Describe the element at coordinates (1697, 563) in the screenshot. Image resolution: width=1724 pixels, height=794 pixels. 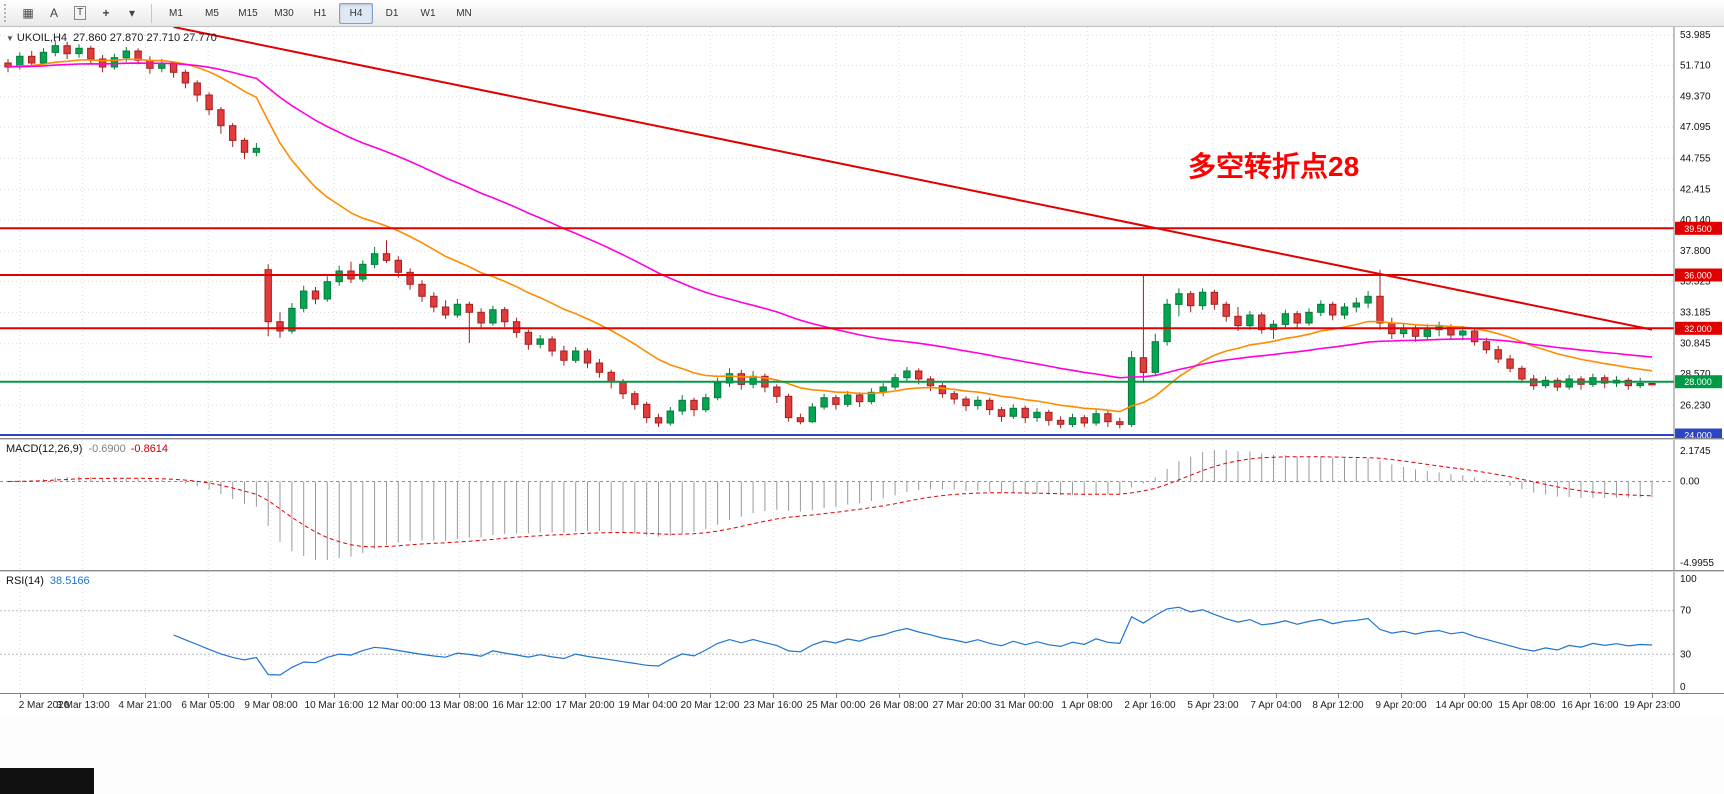
I see `macd-axis-min: -4.9955` at that location.